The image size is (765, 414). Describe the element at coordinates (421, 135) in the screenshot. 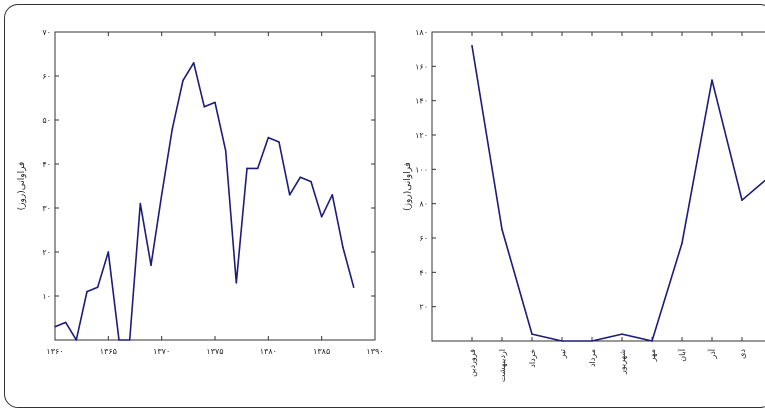

I see `right-y-tick-label: ۱۲۰` at that location.